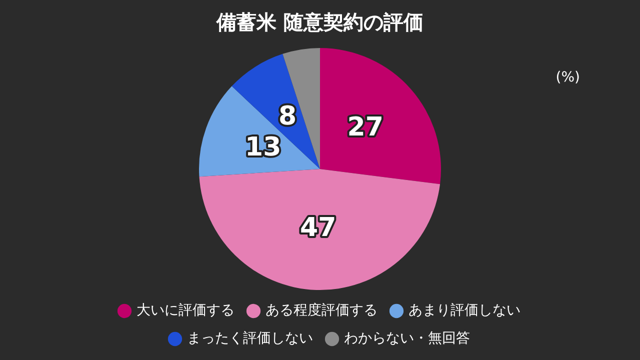 The image size is (640, 360). Describe the element at coordinates (322, 310) in the screenshot. I see `legend-label: ある程度評価する` at that location.